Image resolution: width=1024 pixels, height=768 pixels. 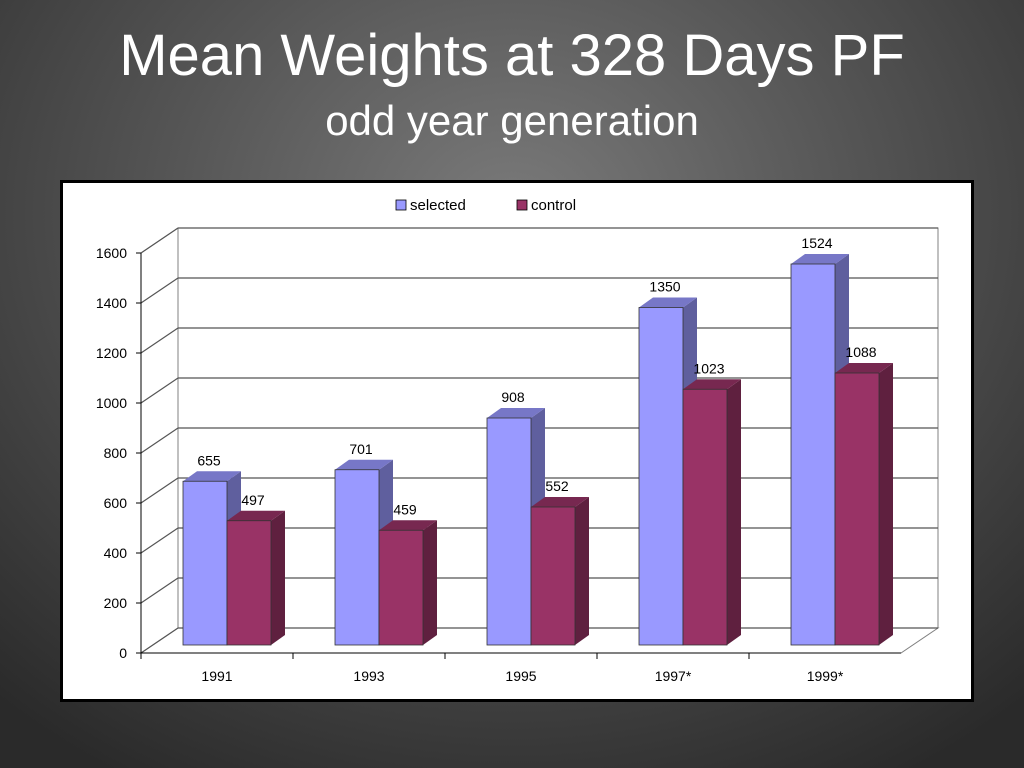 What do you see at coordinates (522, 205) in the screenshot?
I see `legend-swatch-control` at bounding box center [522, 205].